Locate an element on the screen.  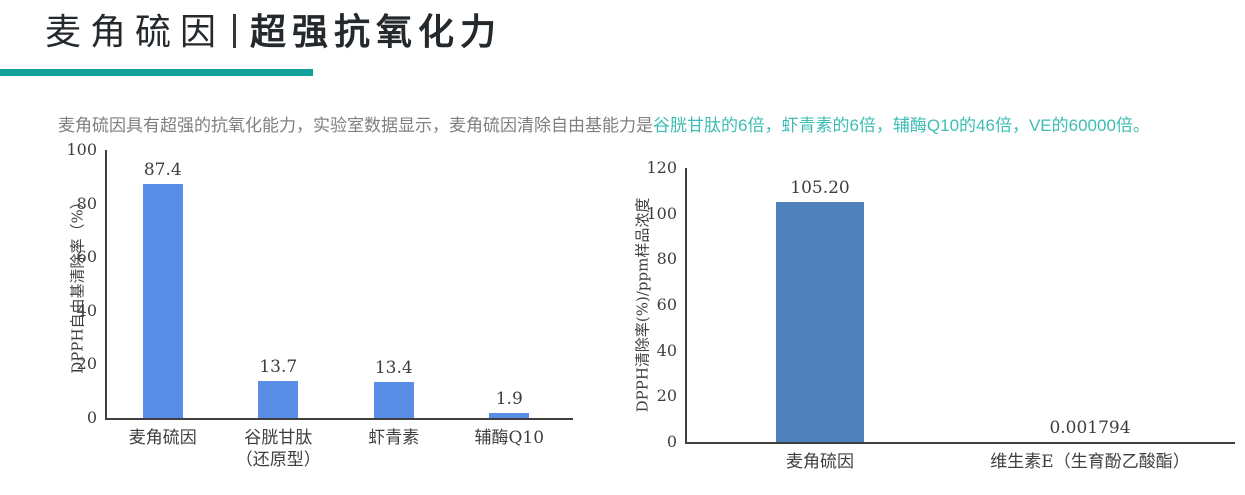
bar-value-label: 105.20 is located at coordinates (820, 187).